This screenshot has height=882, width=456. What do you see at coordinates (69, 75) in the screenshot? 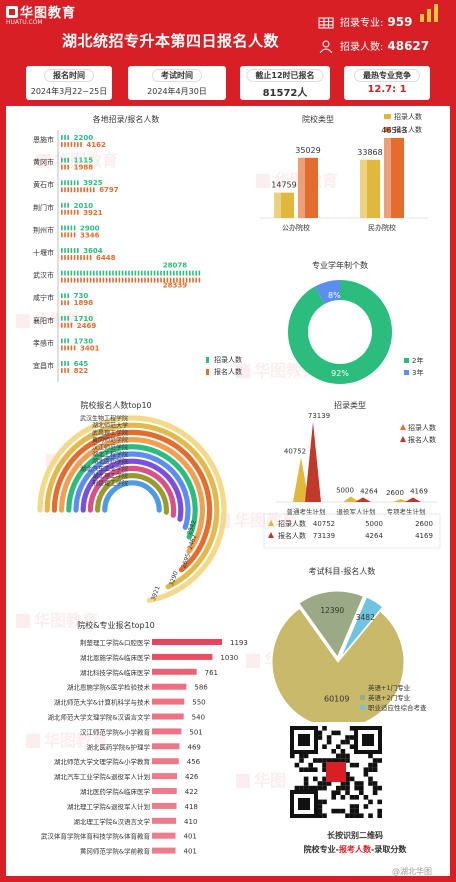
I see `card-title: 报名时间` at bounding box center [69, 75].